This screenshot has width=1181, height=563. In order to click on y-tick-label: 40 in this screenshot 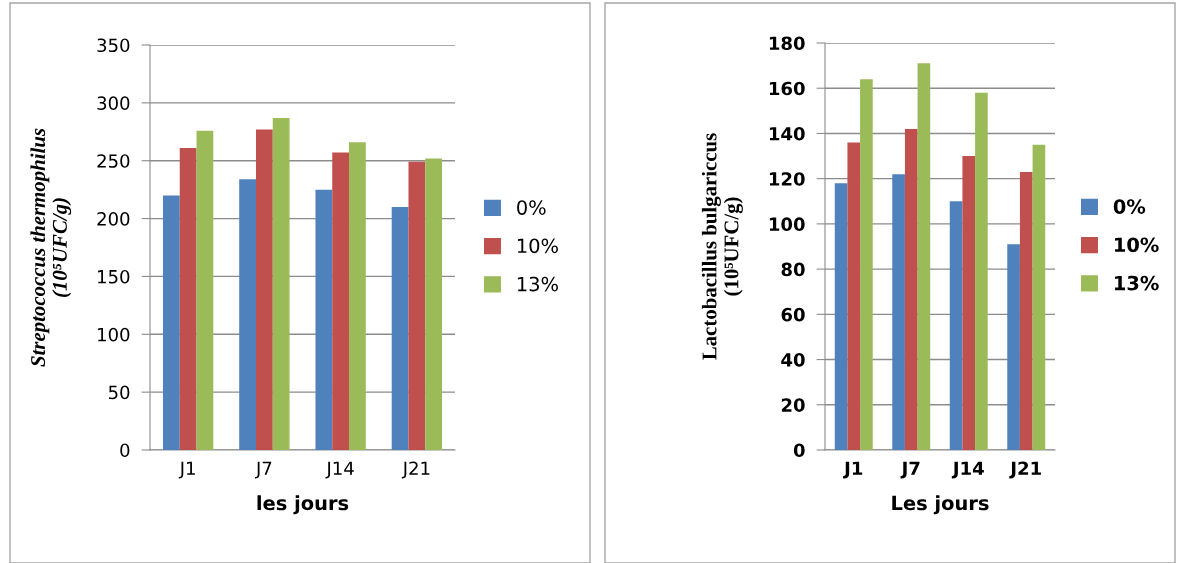, I will do `click(793, 360)`.